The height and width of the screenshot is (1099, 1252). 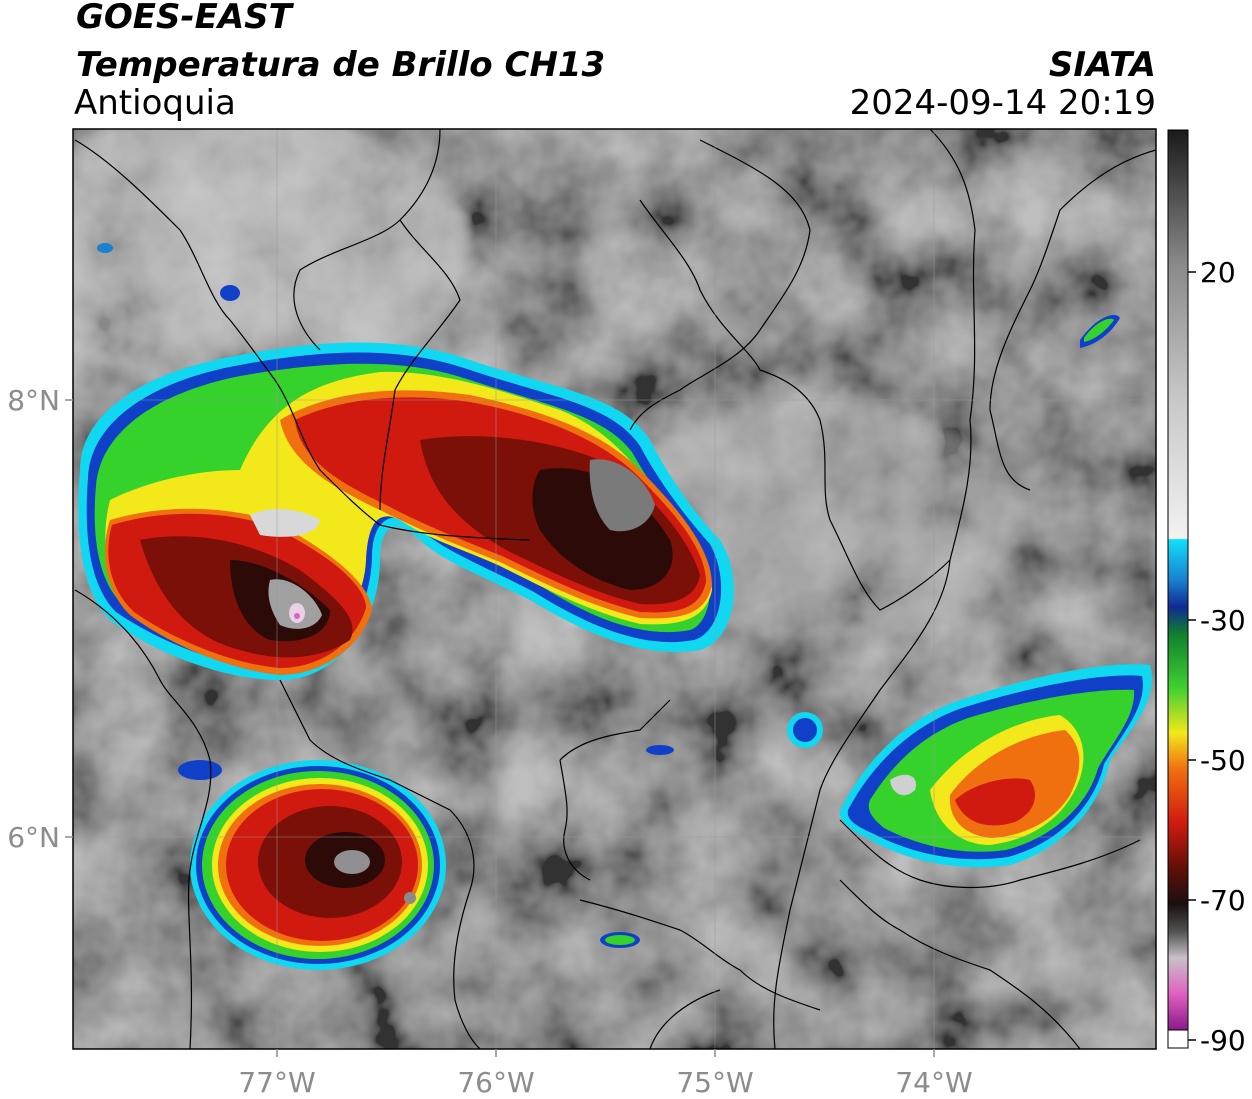 I want to click on colorbar-tick-label: -90, so click(x=1223, y=1040).